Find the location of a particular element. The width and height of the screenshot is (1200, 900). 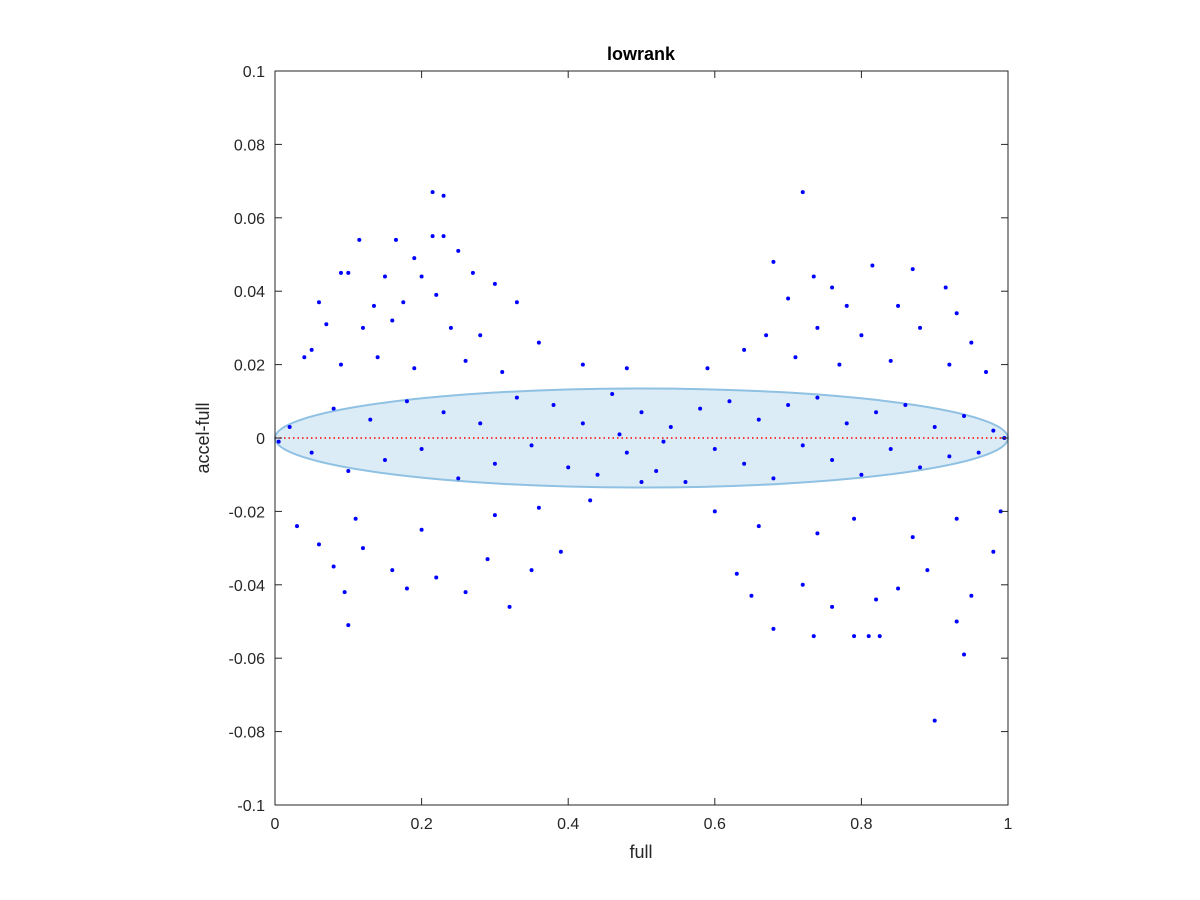

y-axis-label: accel-full is located at coordinates (203, 437).